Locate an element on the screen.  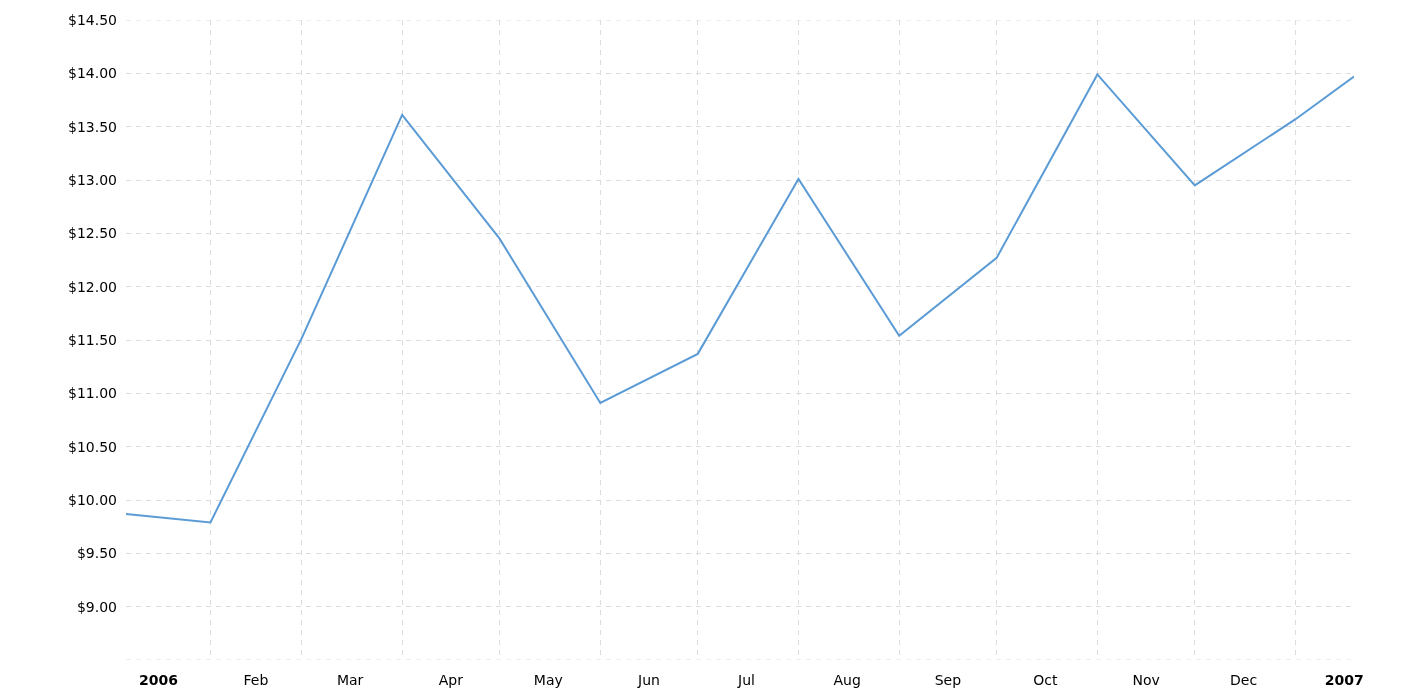
x-tick-label: Aug is located at coordinates (847, 680).